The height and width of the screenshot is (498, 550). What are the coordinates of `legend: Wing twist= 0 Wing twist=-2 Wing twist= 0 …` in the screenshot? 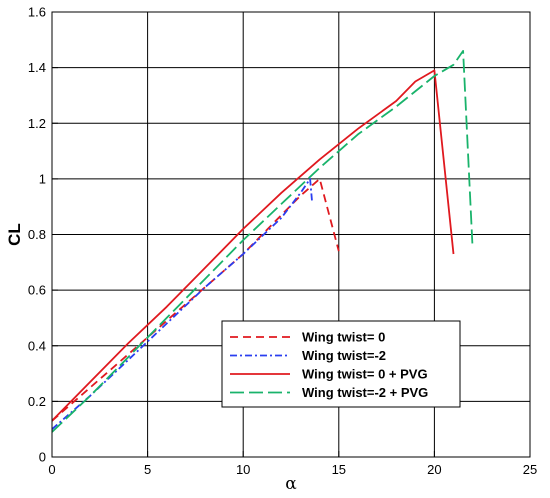 It's located at (341, 364).